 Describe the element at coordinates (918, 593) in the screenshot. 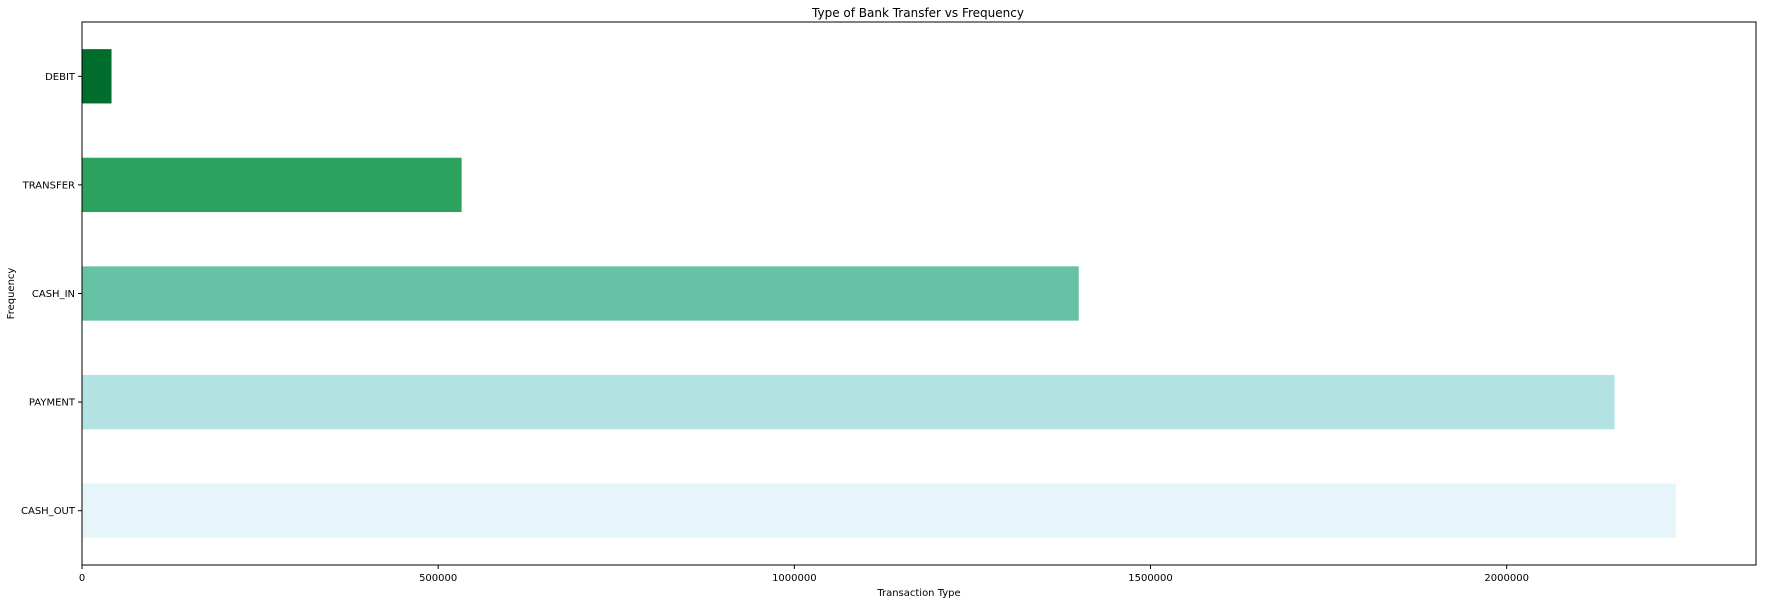

I see `x-axis-label: Transaction Type` at that location.